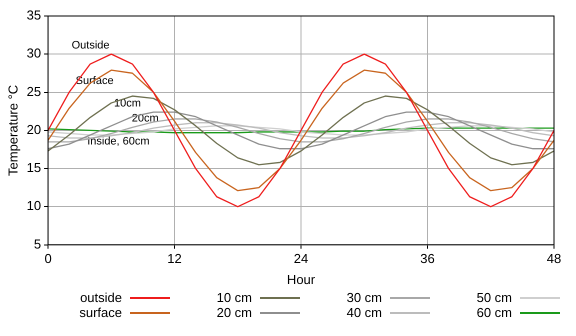 The image size is (576, 336). I want to click on legend-label: 60 cm, so click(494, 312).